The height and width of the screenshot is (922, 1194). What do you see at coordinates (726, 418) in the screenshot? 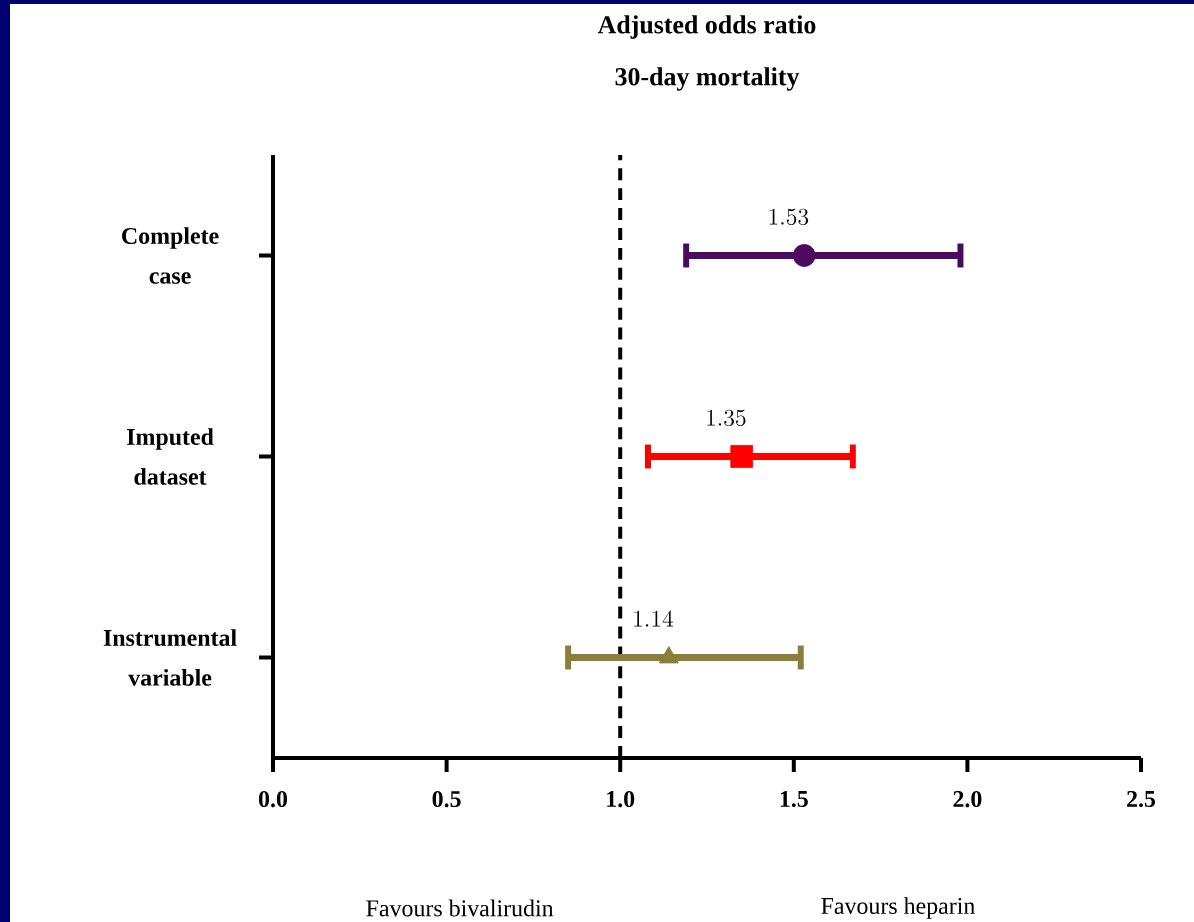
I see `data-label: 1 .35` at bounding box center [726, 418].